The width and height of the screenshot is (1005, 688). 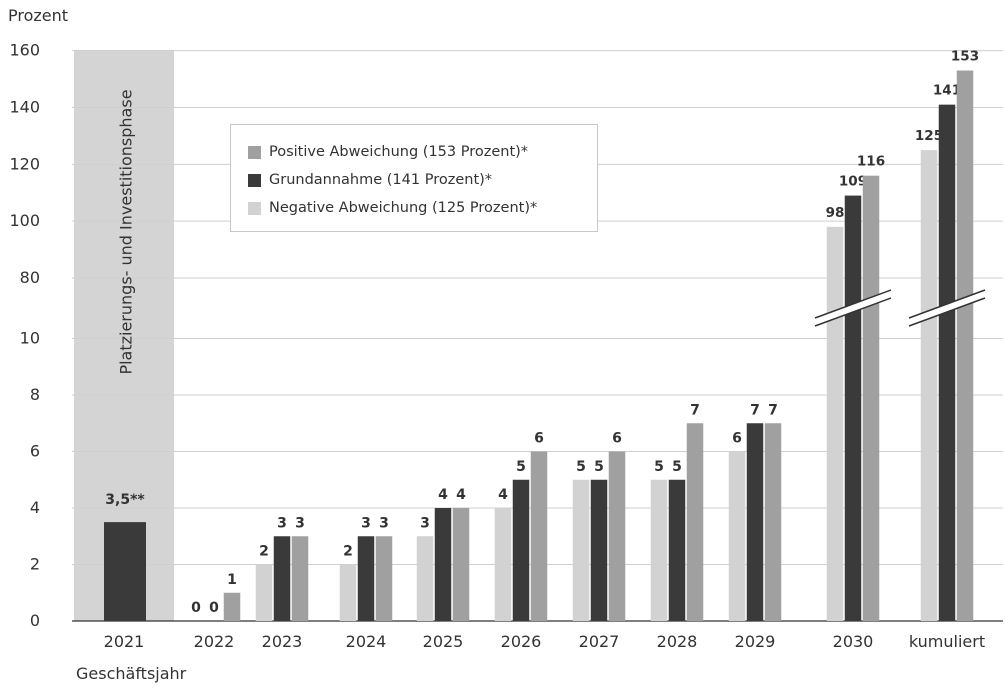 What do you see at coordinates (214, 608) in the screenshot?
I see `data-label-base-2022: 0` at bounding box center [214, 608].